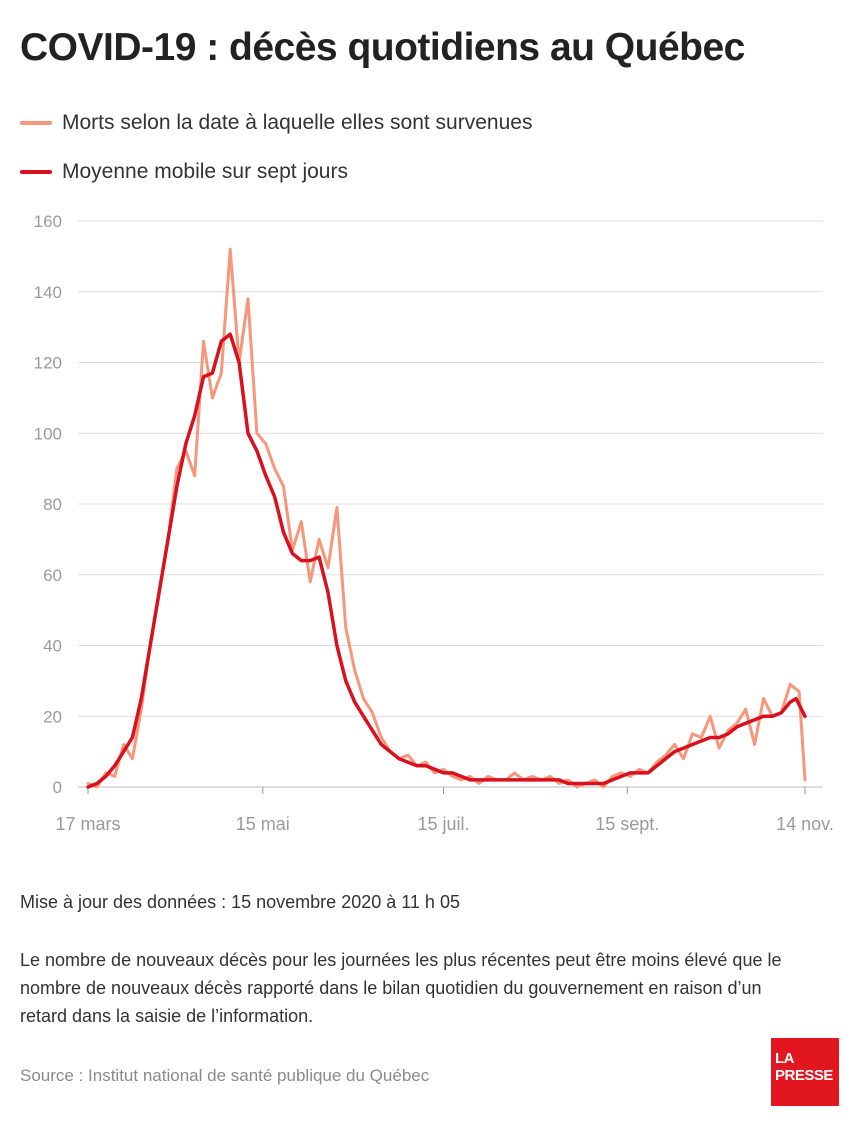 This screenshot has height=1140, width=860. I want to click on x-axis-ticks: 17 mars 15 mai 15 juil. 15 sept. 14 nov., so click(444, 810).